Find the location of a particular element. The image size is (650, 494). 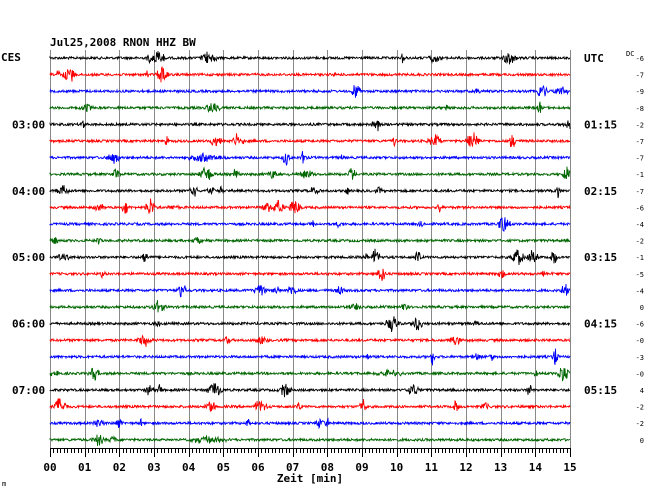

left-hour-label: 03:00 is located at coordinates (28, 124).